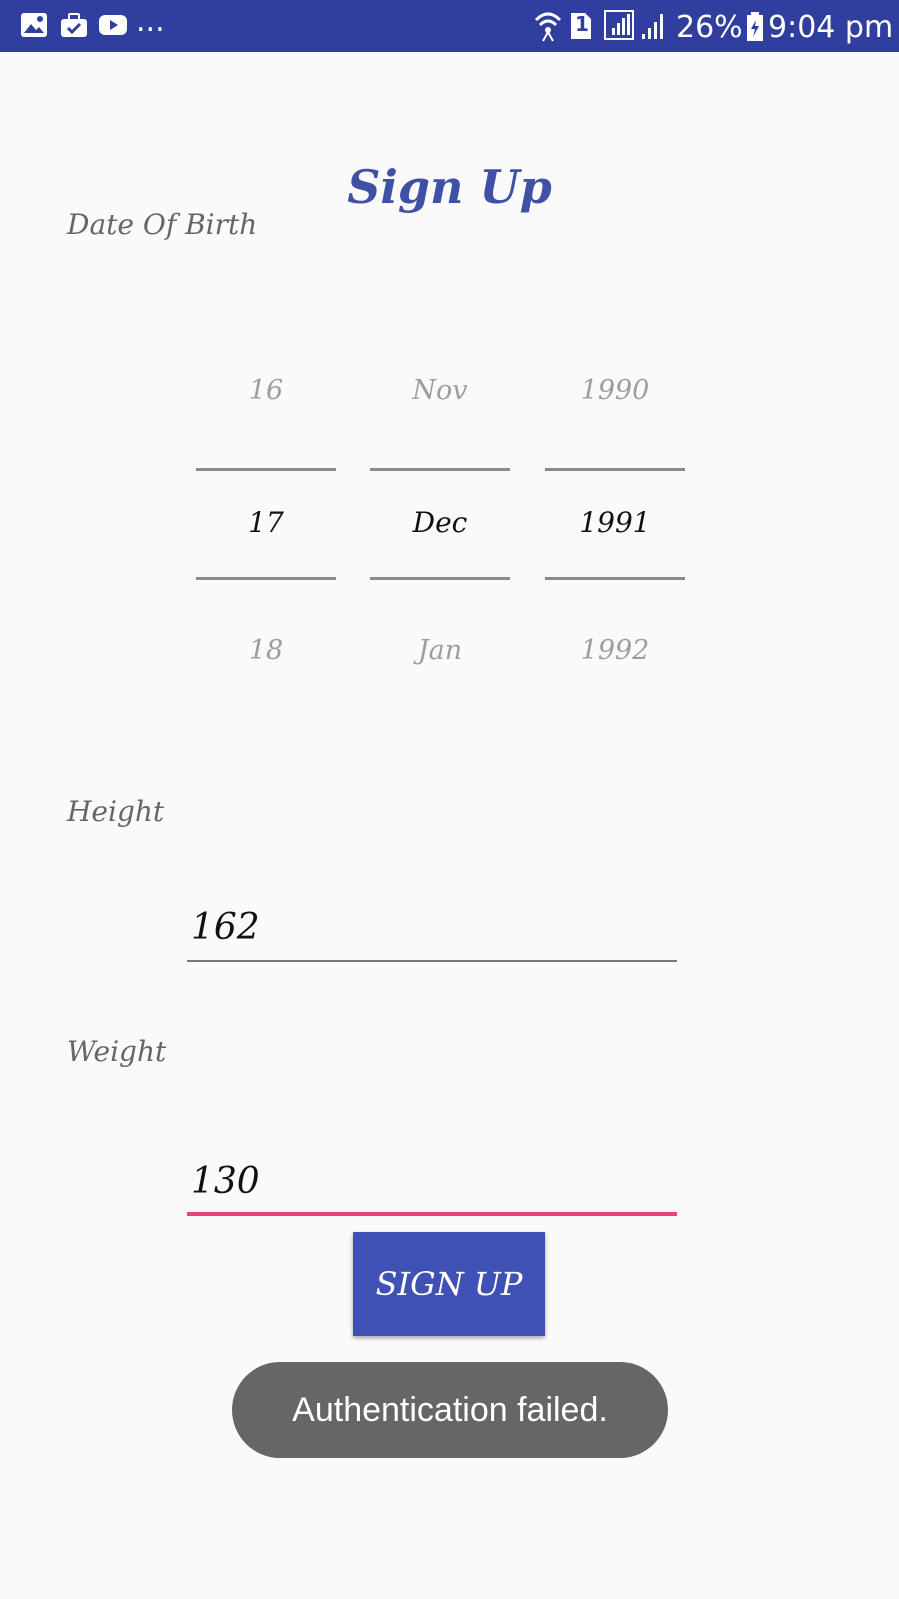 The height and width of the screenshot is (1599, 899). I want to click on sim-number: 1, so click(582, 24).